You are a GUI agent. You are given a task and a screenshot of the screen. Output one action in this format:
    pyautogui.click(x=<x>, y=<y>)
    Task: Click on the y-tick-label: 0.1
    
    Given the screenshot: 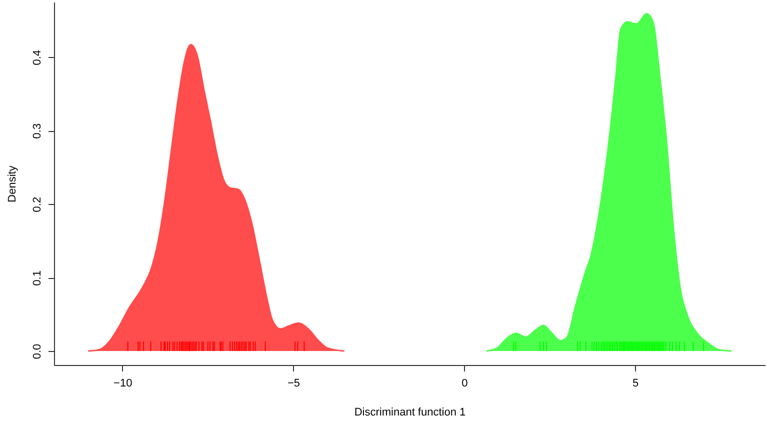 What is the action you would take?
    pyautogui.click(x=38, y=278)
    